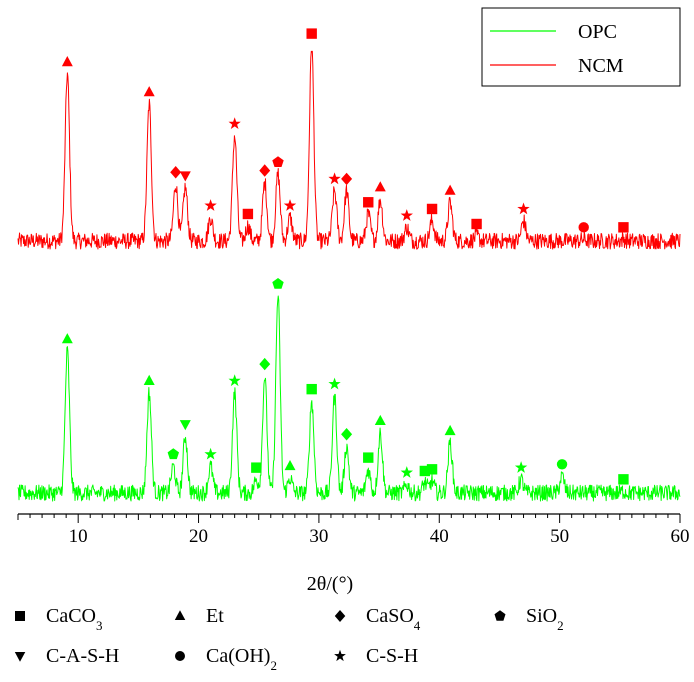 This screenshot has width=694, height=682. Describe the element at coordinates (318, 536) in the screenshot. I see `x-tick-label: 30` at that location.